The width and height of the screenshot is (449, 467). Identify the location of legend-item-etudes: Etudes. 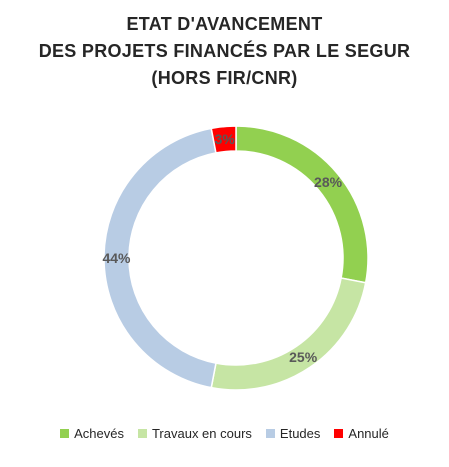
(293, 433).